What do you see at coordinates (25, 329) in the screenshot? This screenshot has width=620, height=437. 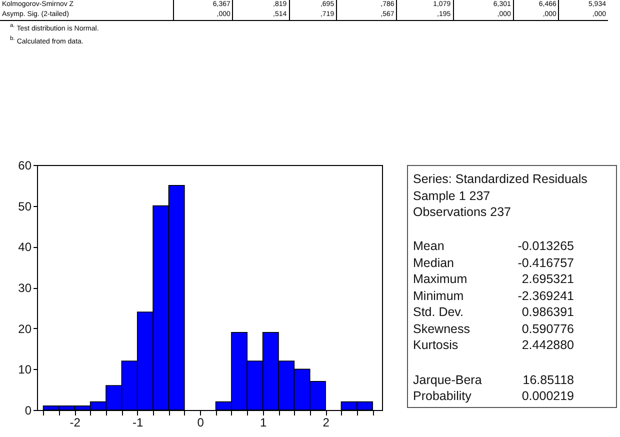 I see `y-tick-label: 20` at bounding box center [25, 329].